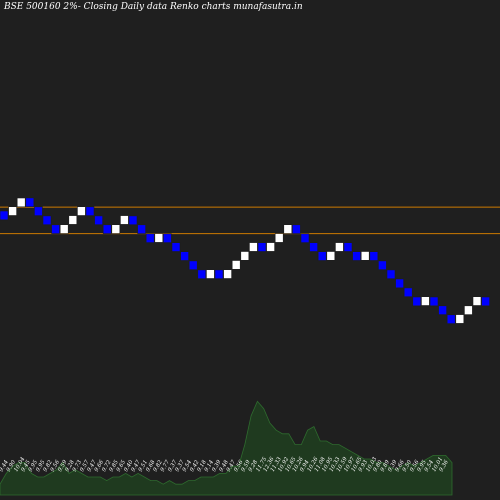 The width and height of the screenshot is (500, 500). What do you see at coordinates (41, 466) in the screenshot?
I see `bottom-label-6: 9.95` at bounding box center [41, 466].